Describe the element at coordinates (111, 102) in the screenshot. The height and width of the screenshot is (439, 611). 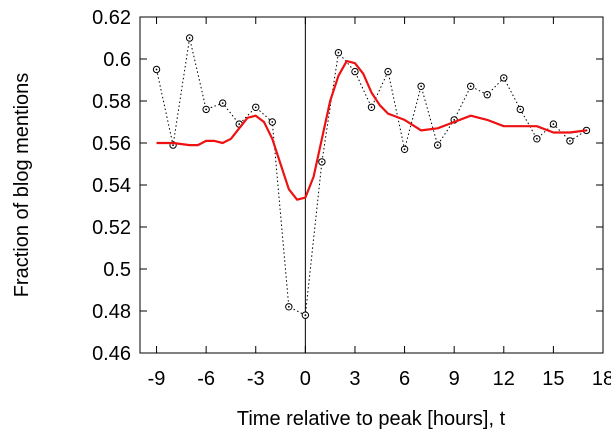
I see `y-tick-label: 0.58` at that location.